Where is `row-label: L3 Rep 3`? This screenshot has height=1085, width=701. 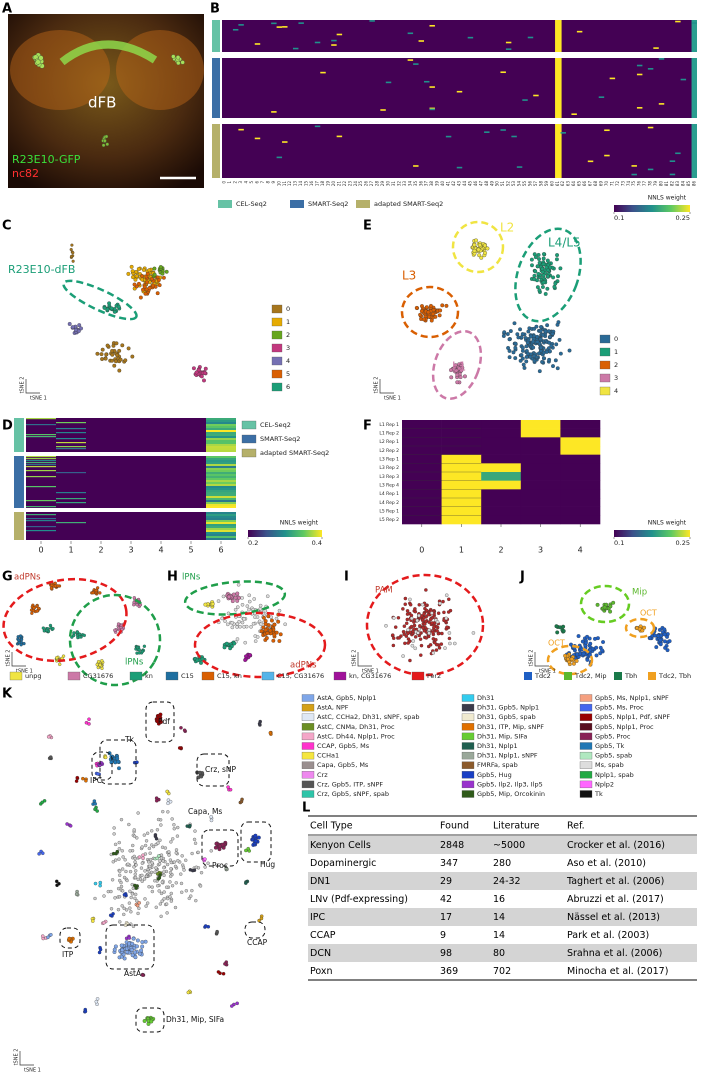 row-label: L3 Rep 3 is located at coordinates (389, 477).